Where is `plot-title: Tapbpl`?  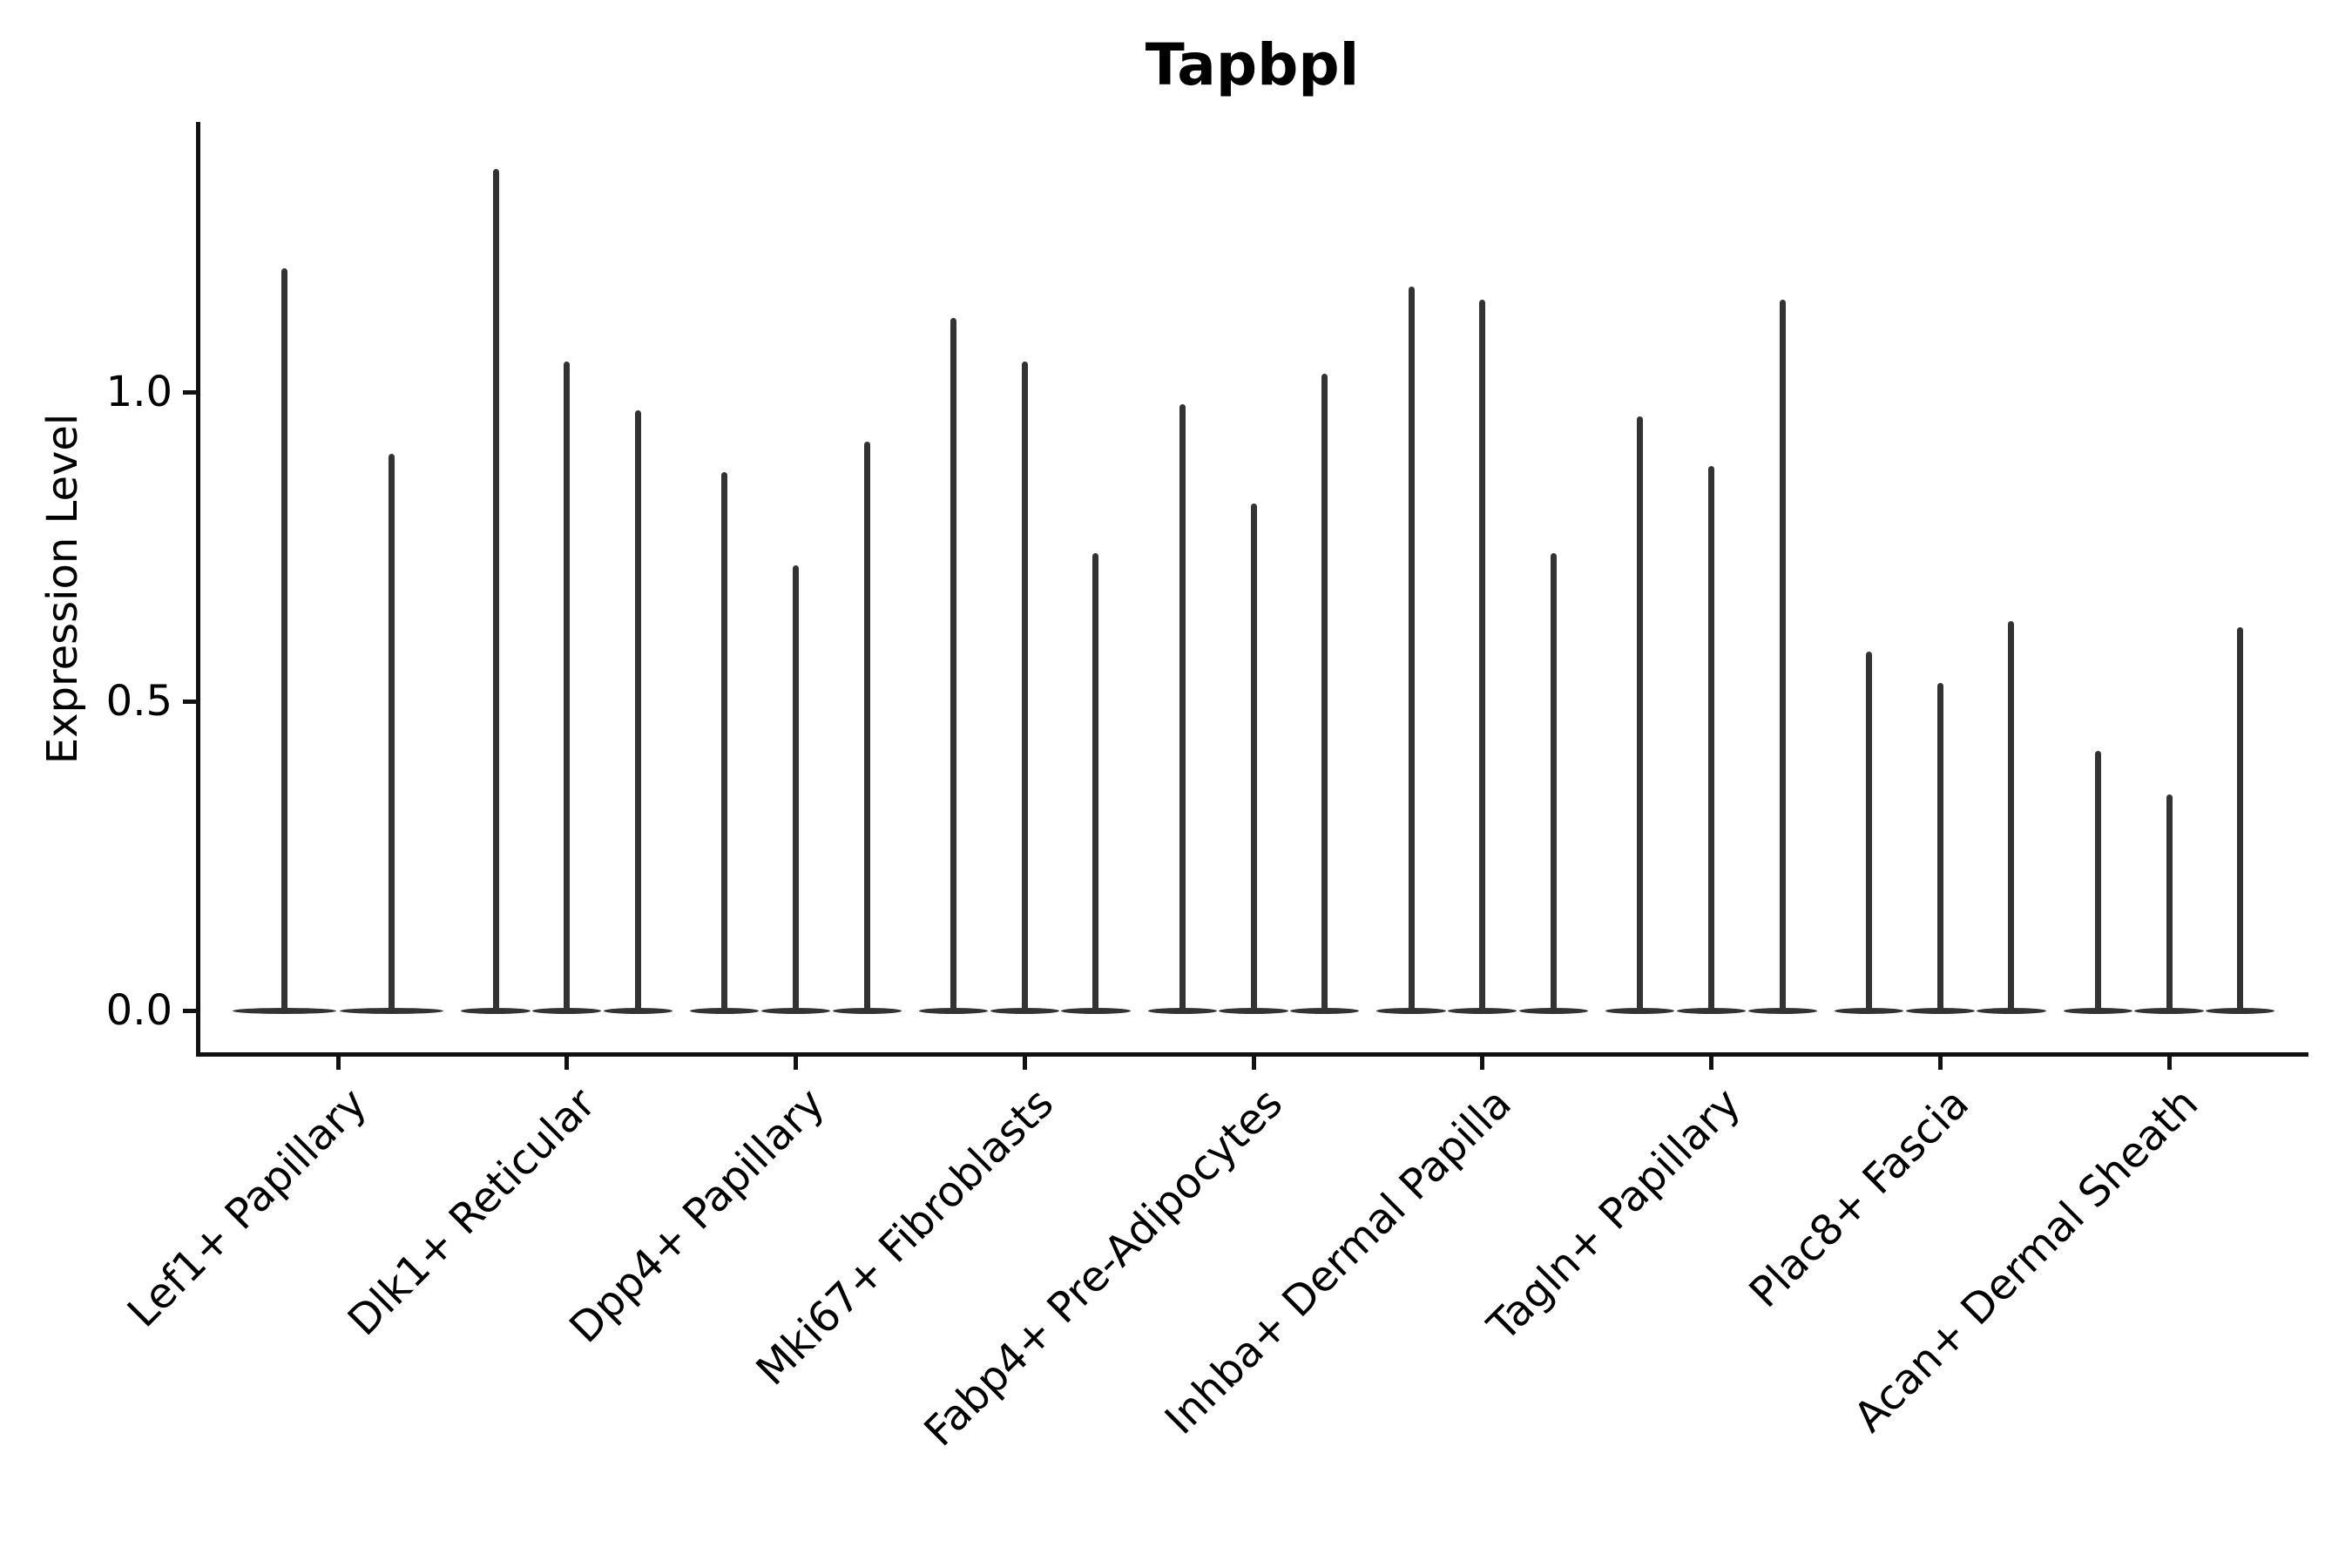 plot-title: Tapbpl is located at coordinates (1252, 64).